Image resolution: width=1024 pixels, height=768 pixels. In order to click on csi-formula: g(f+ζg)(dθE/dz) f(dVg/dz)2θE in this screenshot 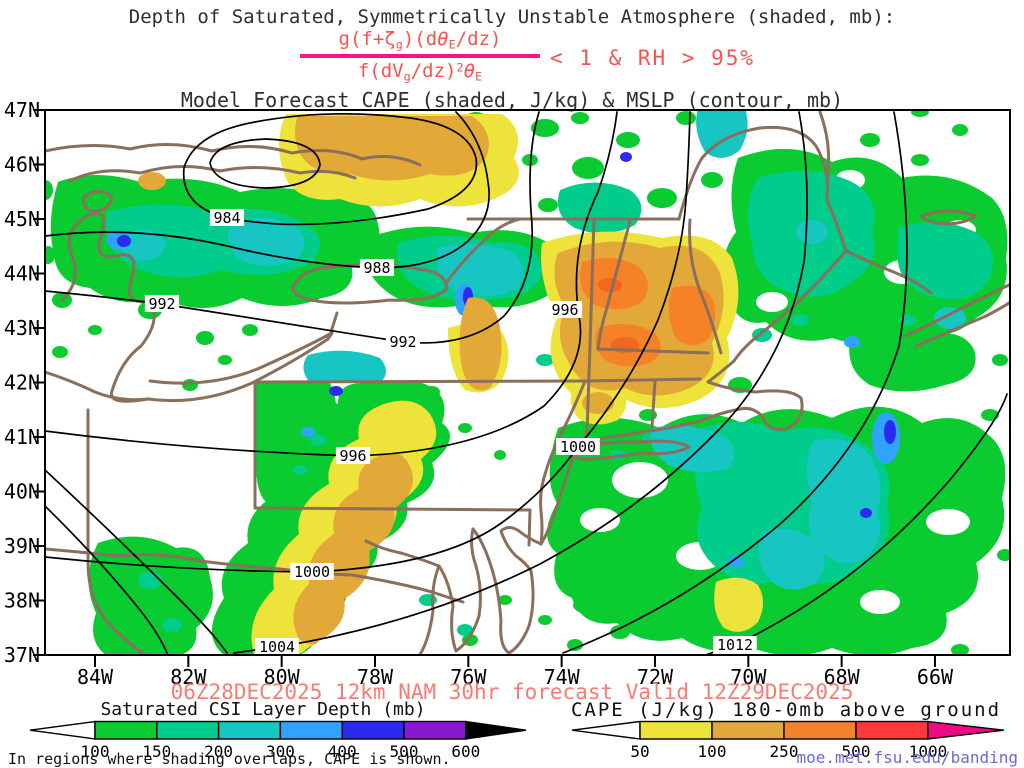, I will do `click(420, 56)`.